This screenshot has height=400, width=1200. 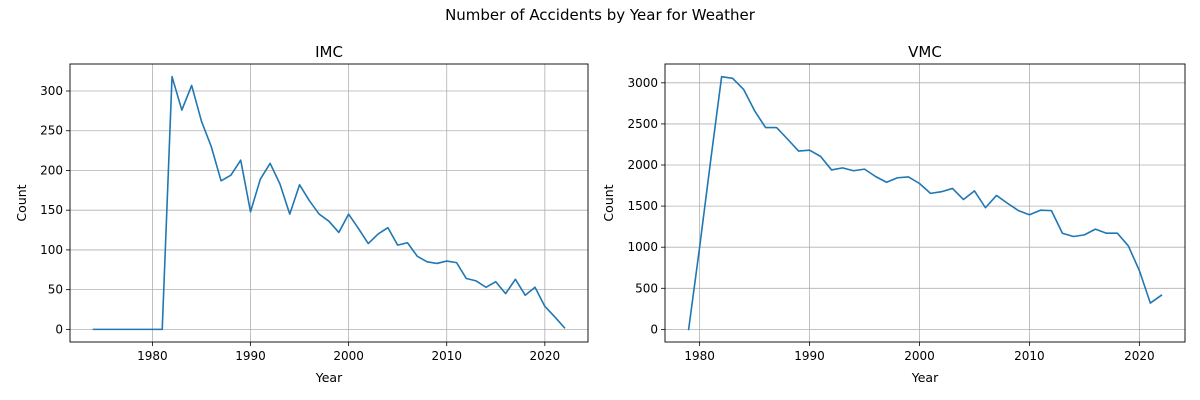 I want to click on vmc-ytick-label-1500: 1500, so click(x=642, y=206).